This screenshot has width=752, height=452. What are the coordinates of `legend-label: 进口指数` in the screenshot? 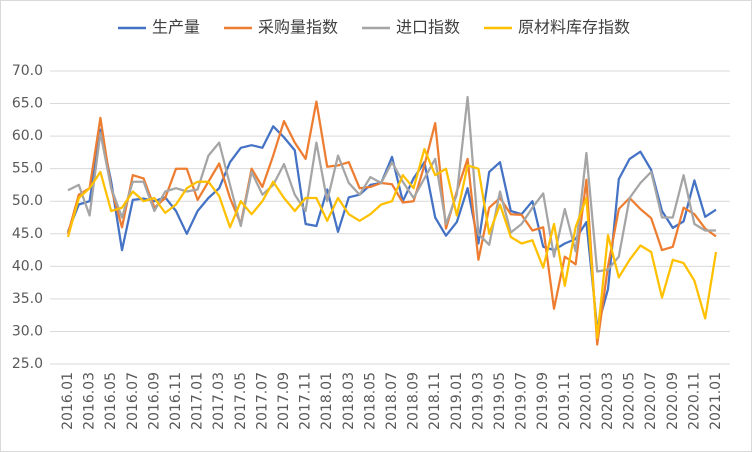 It's located at (428, 27).